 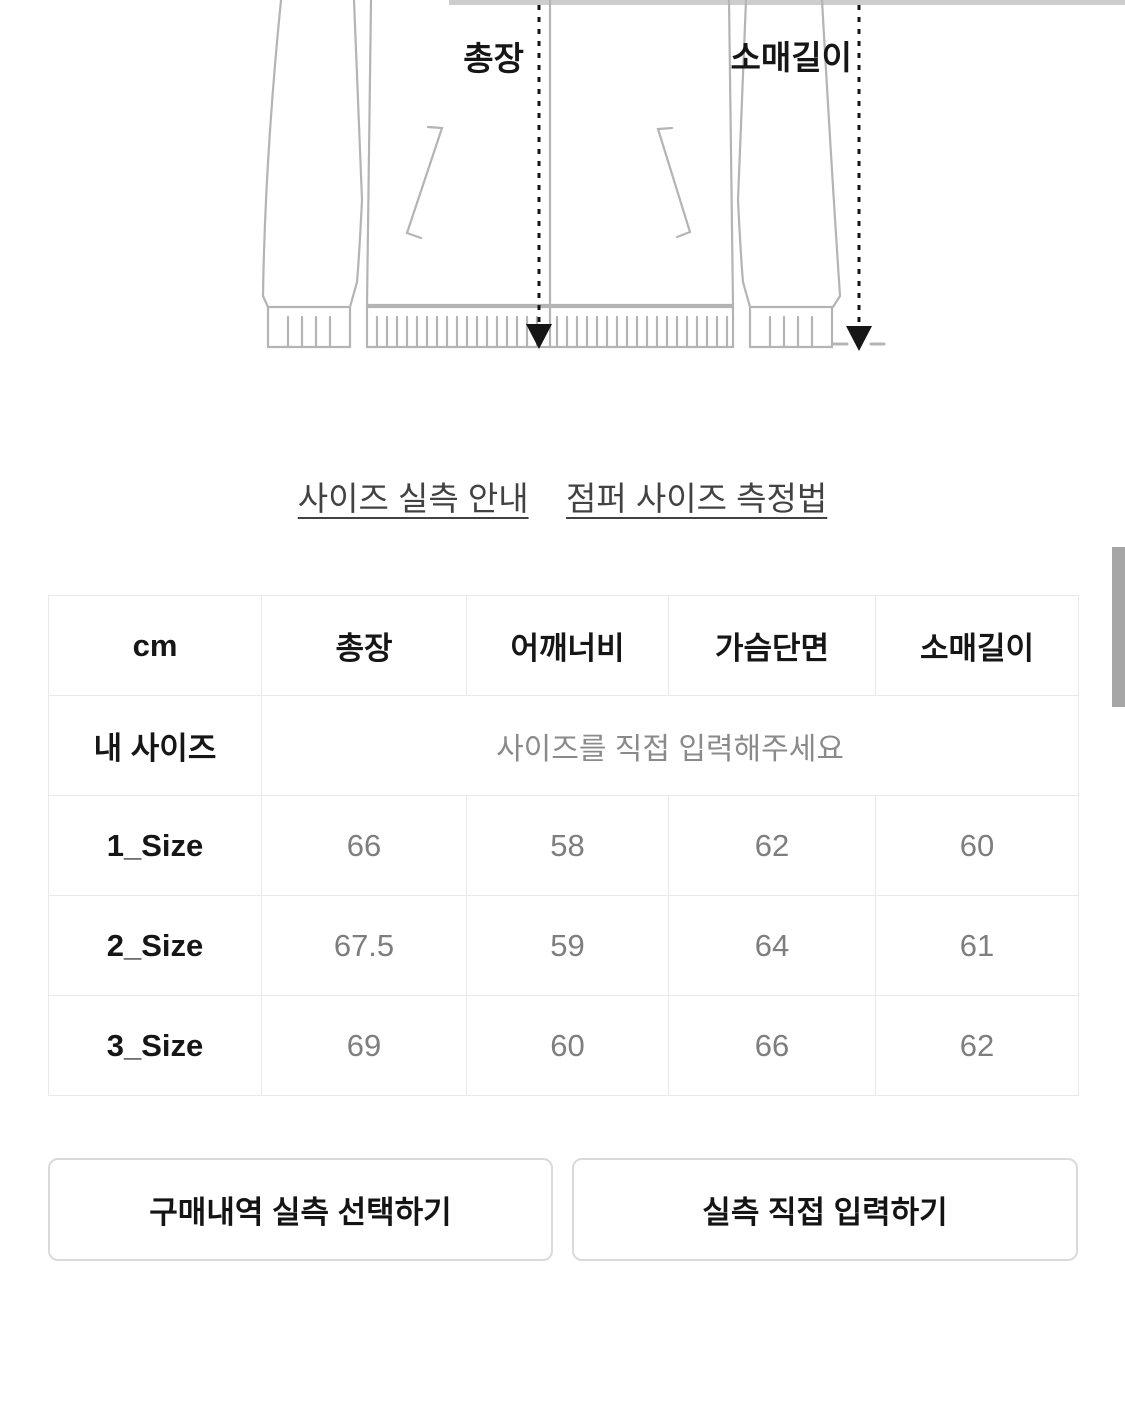 What do you see at coordinates (825, 1209) in the screenshot?
I see `enter-measure-directly-button: 실측 직접 입력하기` at bounding box center [825, 1209].